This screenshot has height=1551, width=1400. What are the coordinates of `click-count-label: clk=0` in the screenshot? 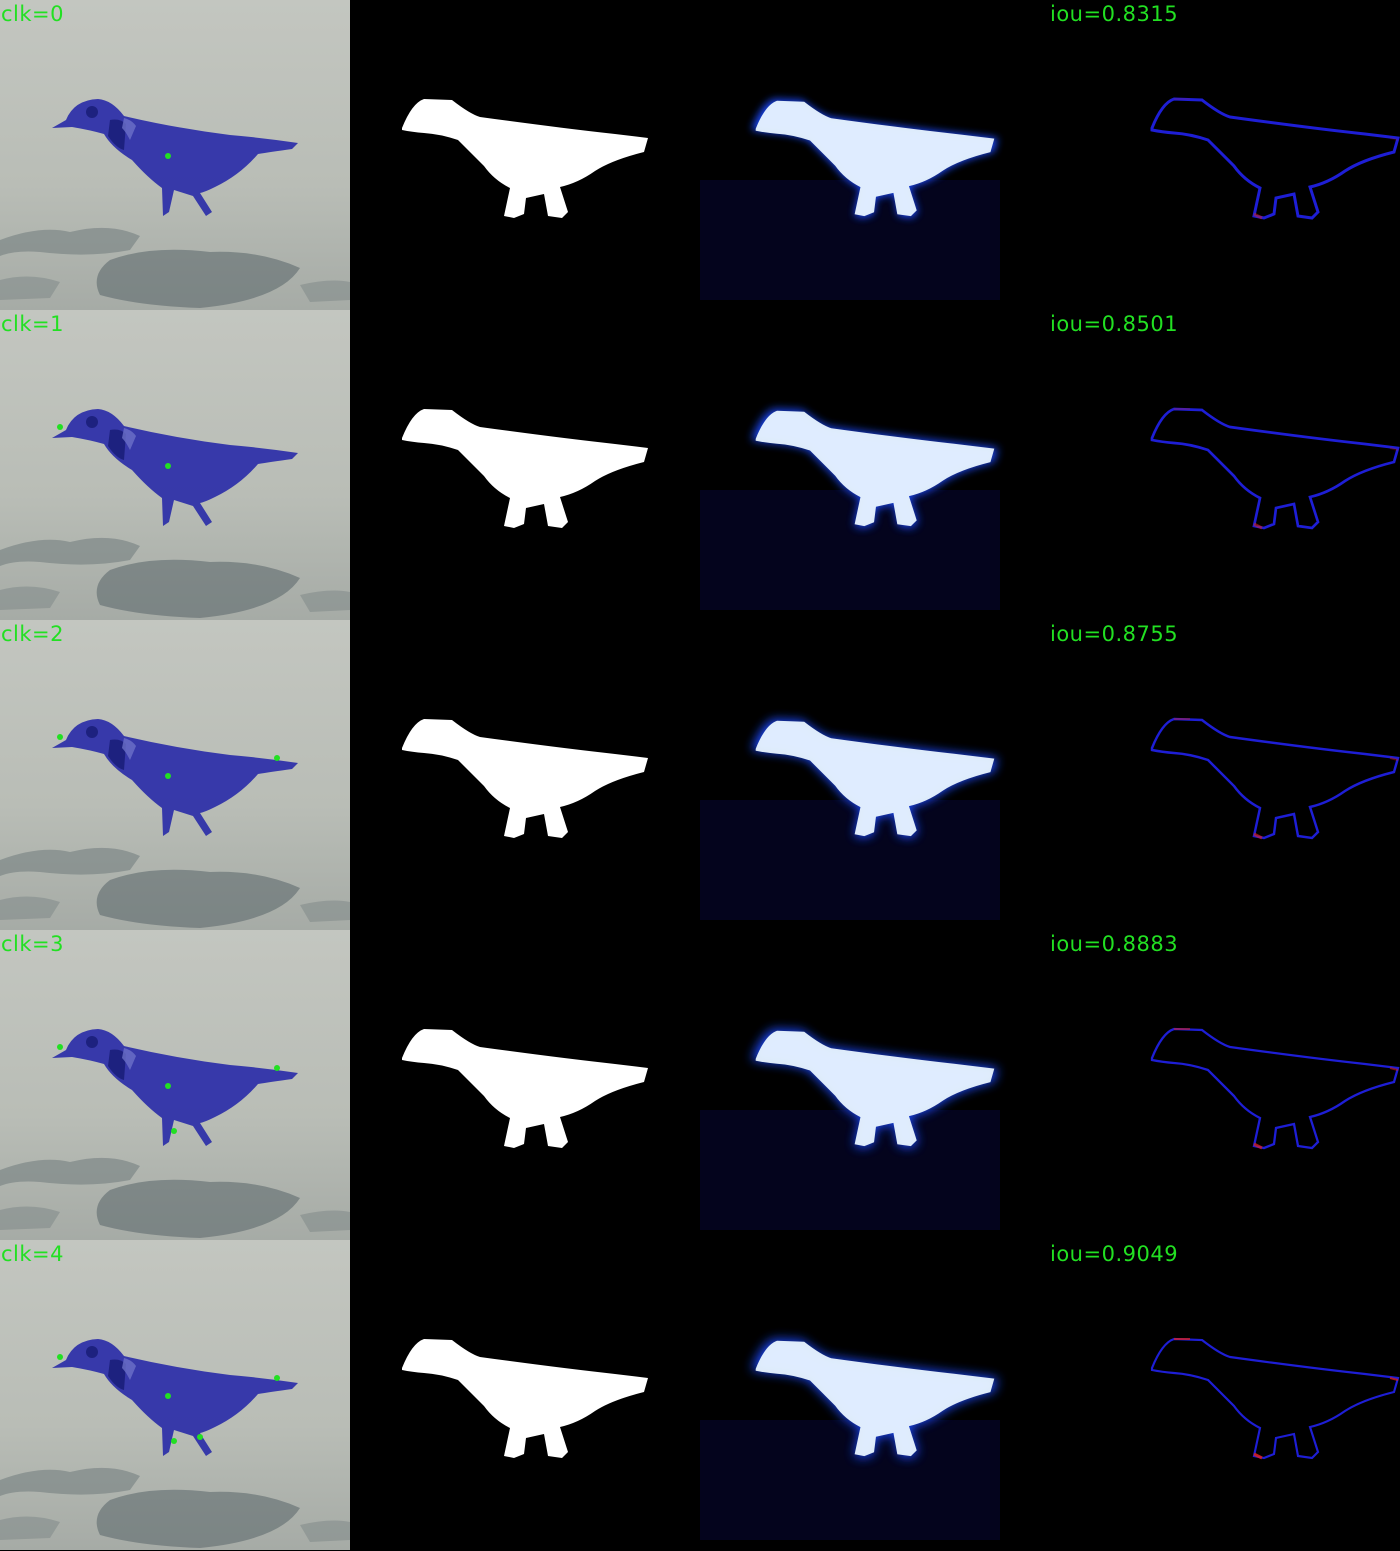 It's located at (32, 14).